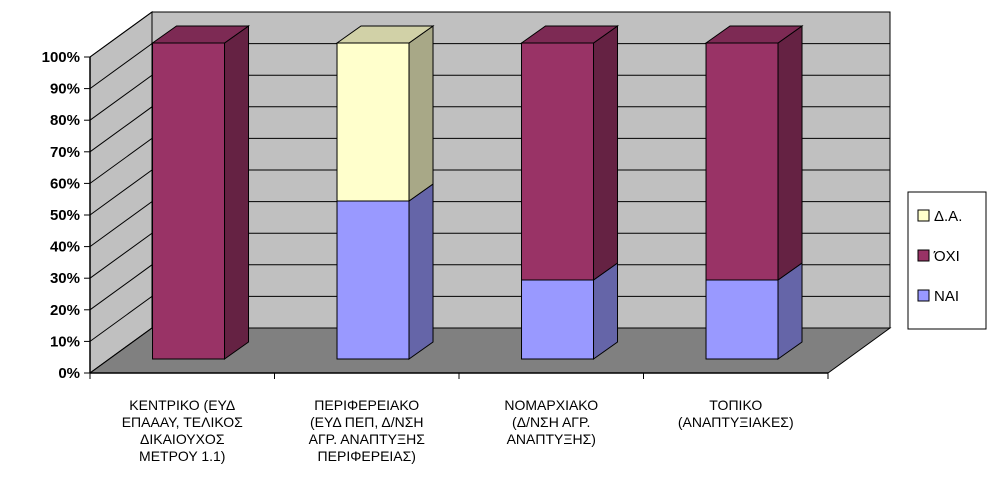  I want to click on y-axis-tick-labels: 0% 10% 20% 30% 40% 50% 60% 70% 80% 90% 100%, so click(61, 215).